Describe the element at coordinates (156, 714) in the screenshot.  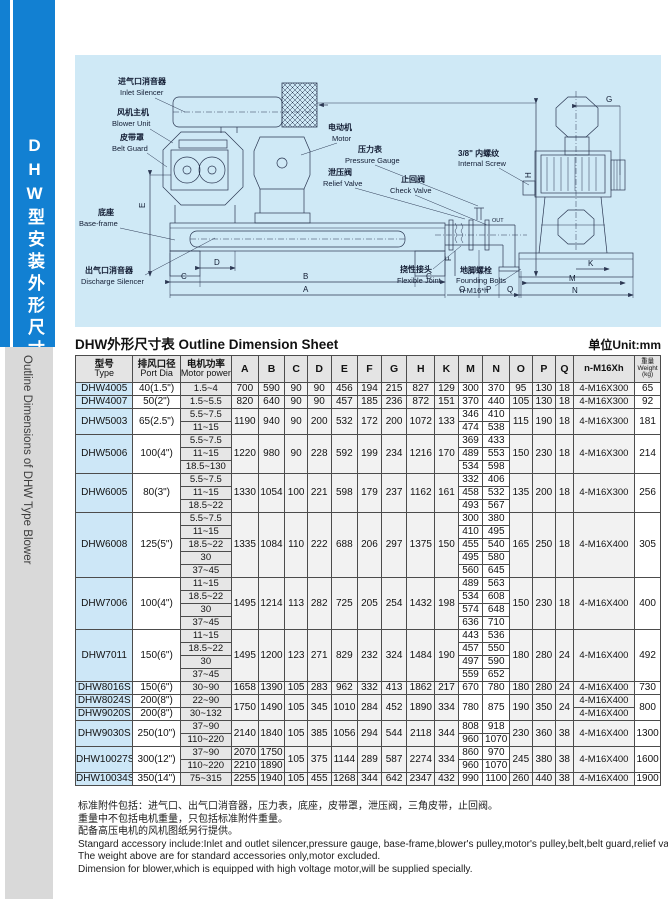
I see `cell-port: 200(8")` at that location.